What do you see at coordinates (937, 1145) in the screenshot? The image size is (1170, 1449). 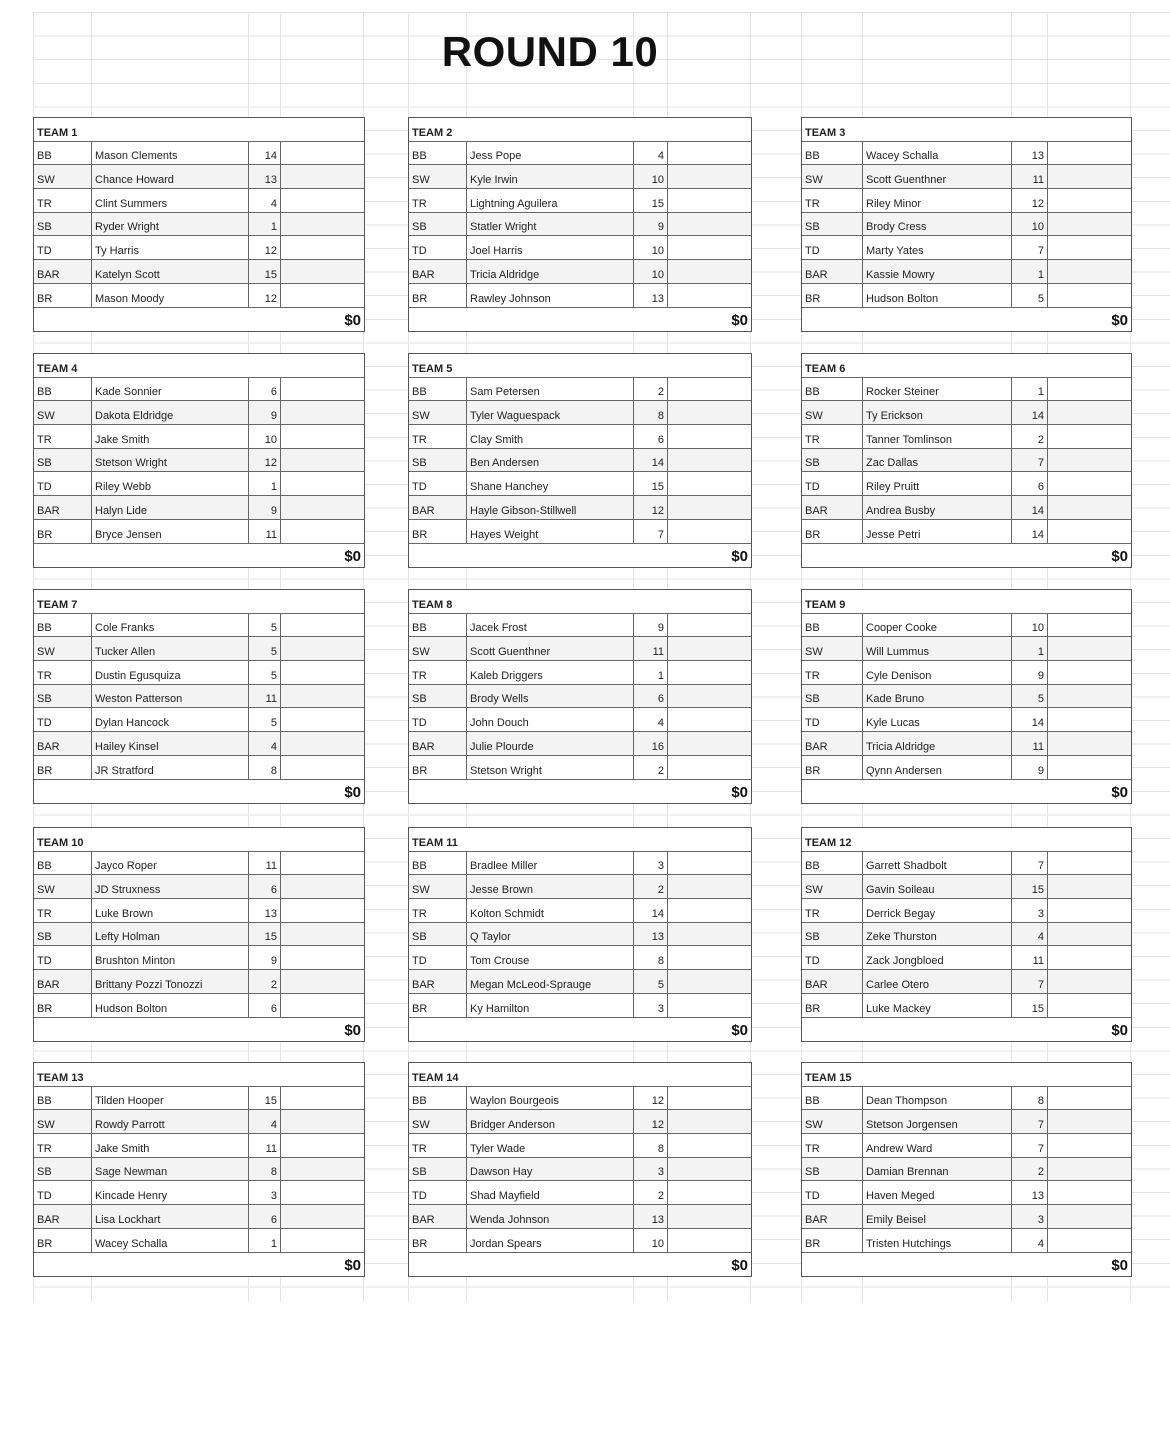 I see `player-name: Andrew Ward` at bounding box center [937, 1145].